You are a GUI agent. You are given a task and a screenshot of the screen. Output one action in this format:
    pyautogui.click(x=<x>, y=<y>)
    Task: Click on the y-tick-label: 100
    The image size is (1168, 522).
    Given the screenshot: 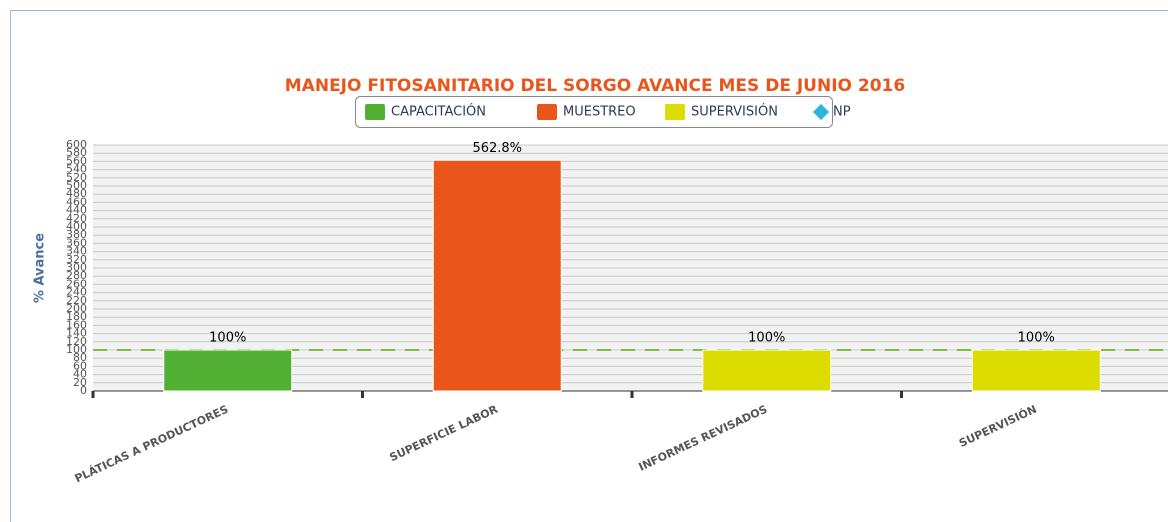 What is the action you would take?
    pyautogui.click(x=76, y=349)
    